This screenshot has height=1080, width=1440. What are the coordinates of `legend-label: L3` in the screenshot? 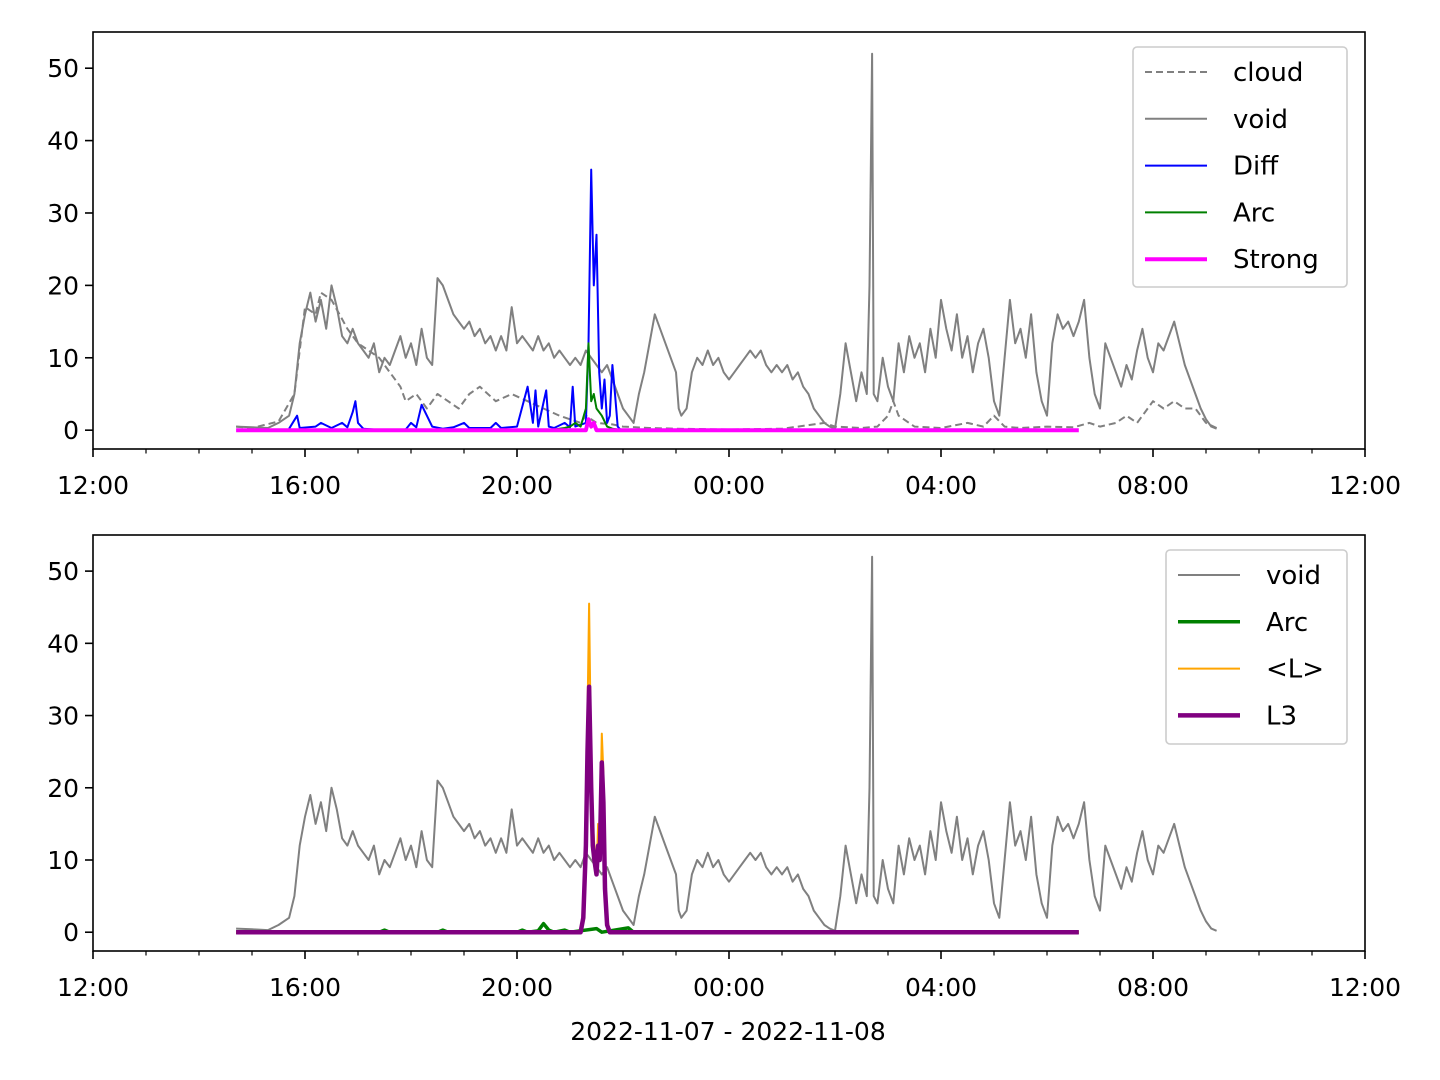 It's located at (1281, 716).